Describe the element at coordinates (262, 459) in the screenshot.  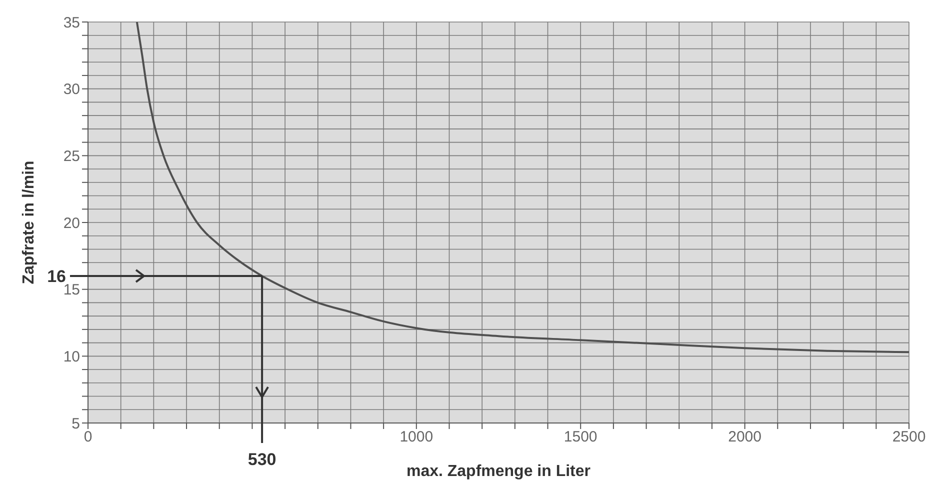
I see `ref-line-label: 530` at that location.